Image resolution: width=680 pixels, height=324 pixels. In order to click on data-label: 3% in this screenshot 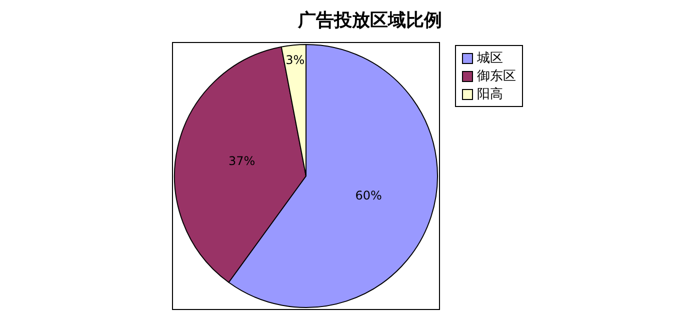, I will do `click(295, 59)`.